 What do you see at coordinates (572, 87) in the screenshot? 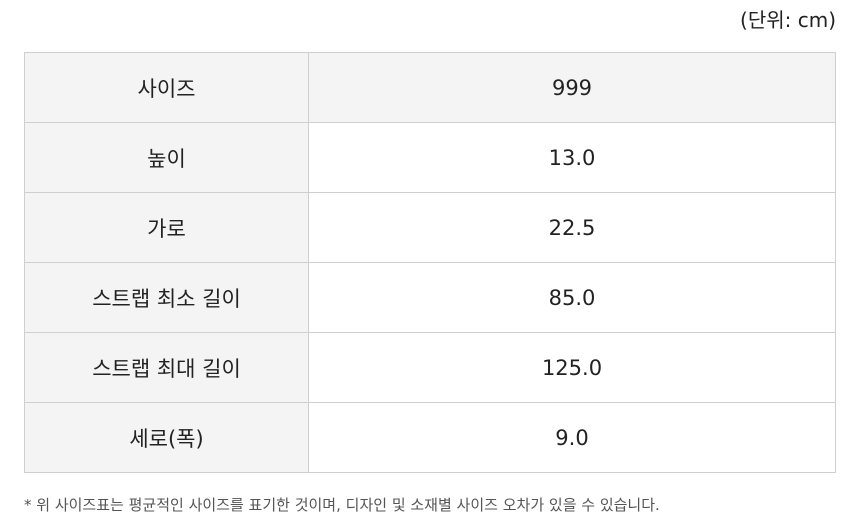
I see `row-value: 999` at bounding box center [572, 87].